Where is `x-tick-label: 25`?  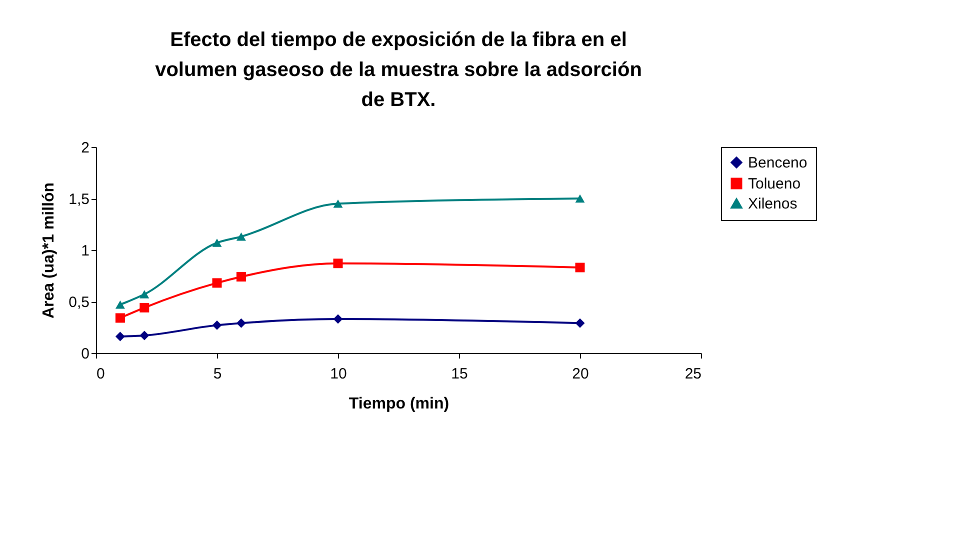
x-tick-label: 25 is located at coordinates (693, 374).